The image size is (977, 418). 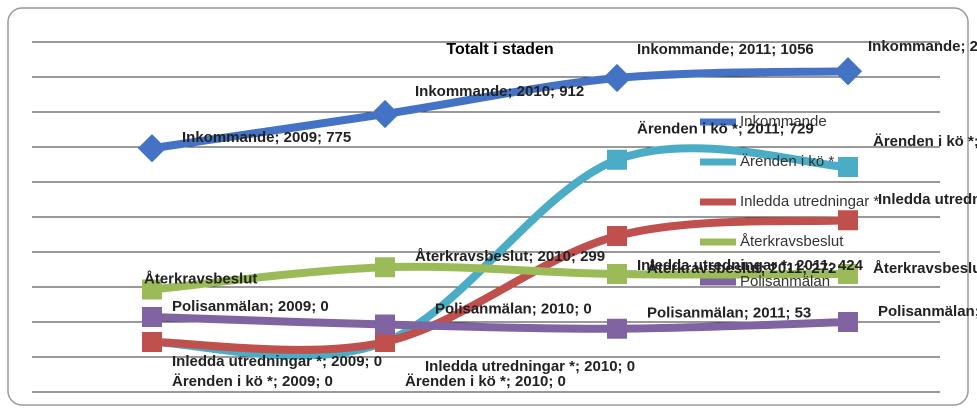 I want to click on data-label: Polisanmälan; 2010; 0, so click(x=513, y=308).